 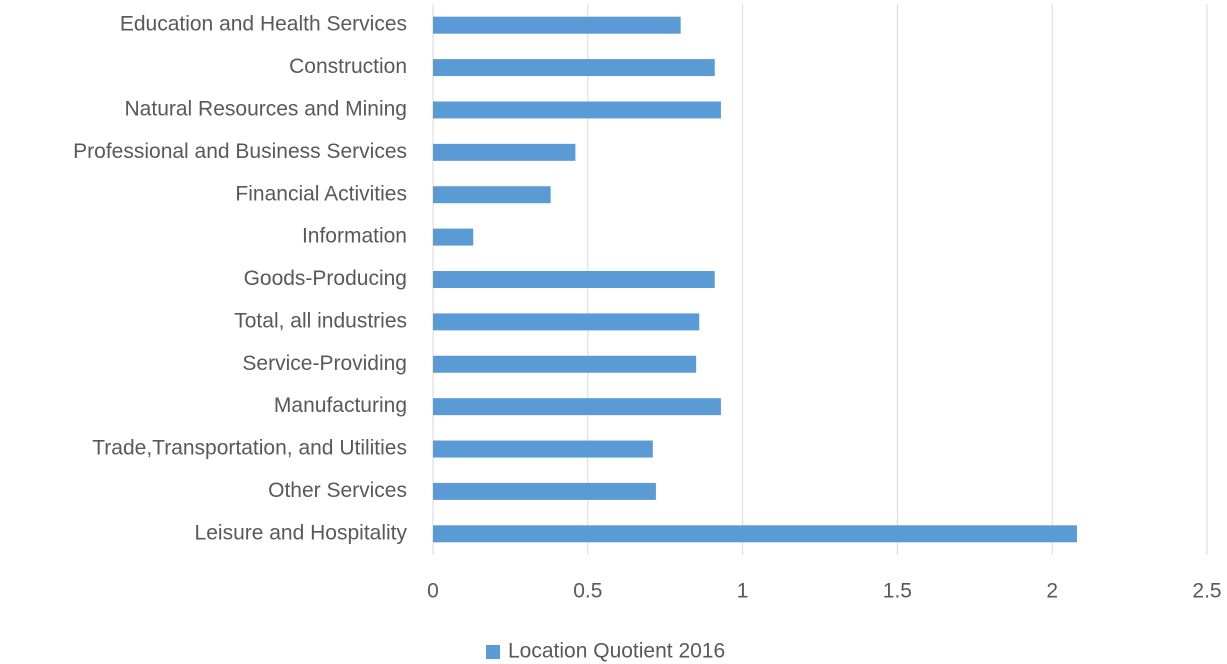 I want to click on y-tick-label: Goods-Producing, so click(x=325, y=278).